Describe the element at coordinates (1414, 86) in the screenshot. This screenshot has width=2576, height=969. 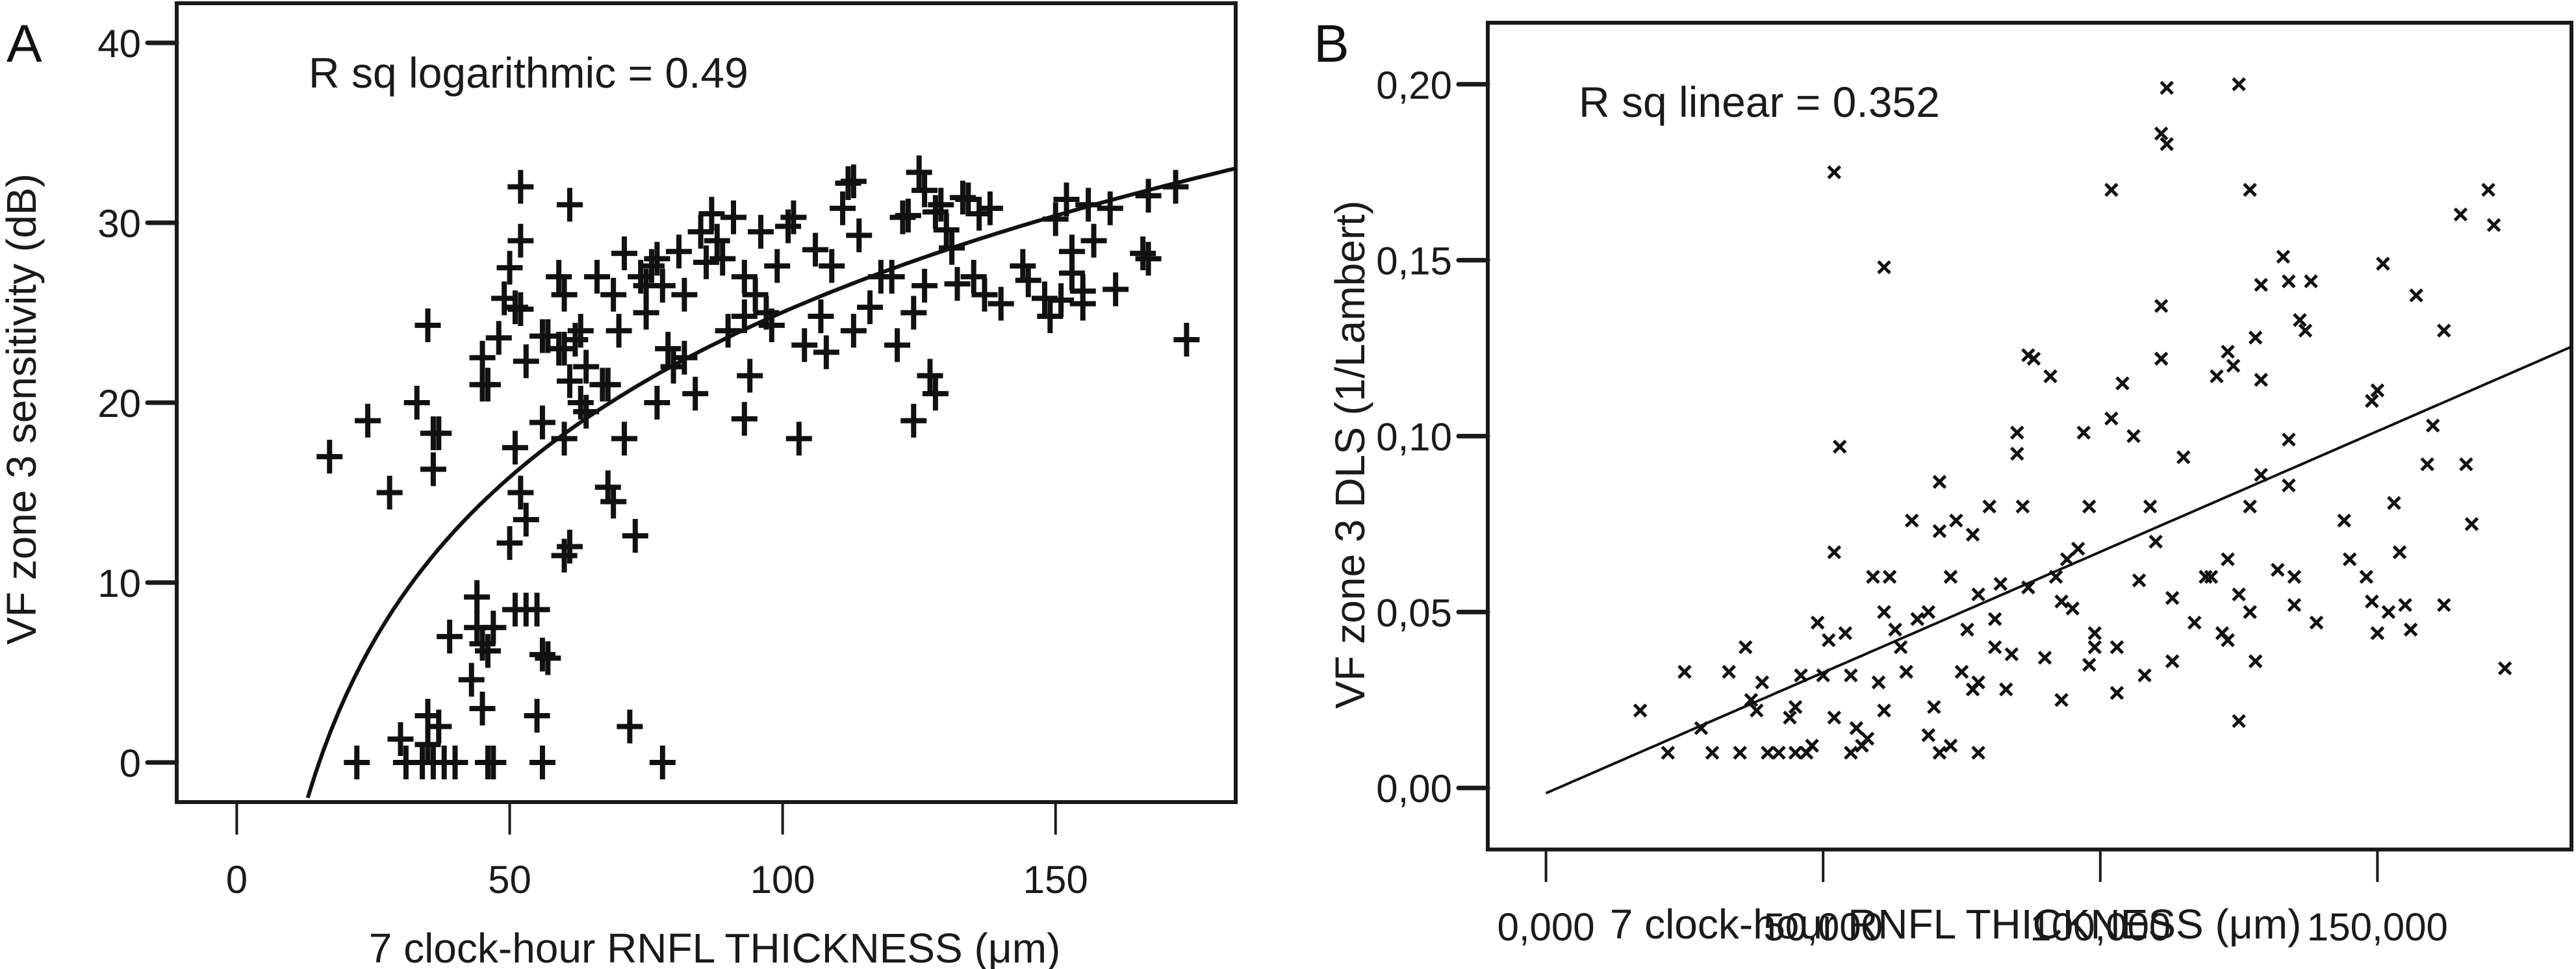
I see `panel-b-y-tick-label: 0,20` at that location.